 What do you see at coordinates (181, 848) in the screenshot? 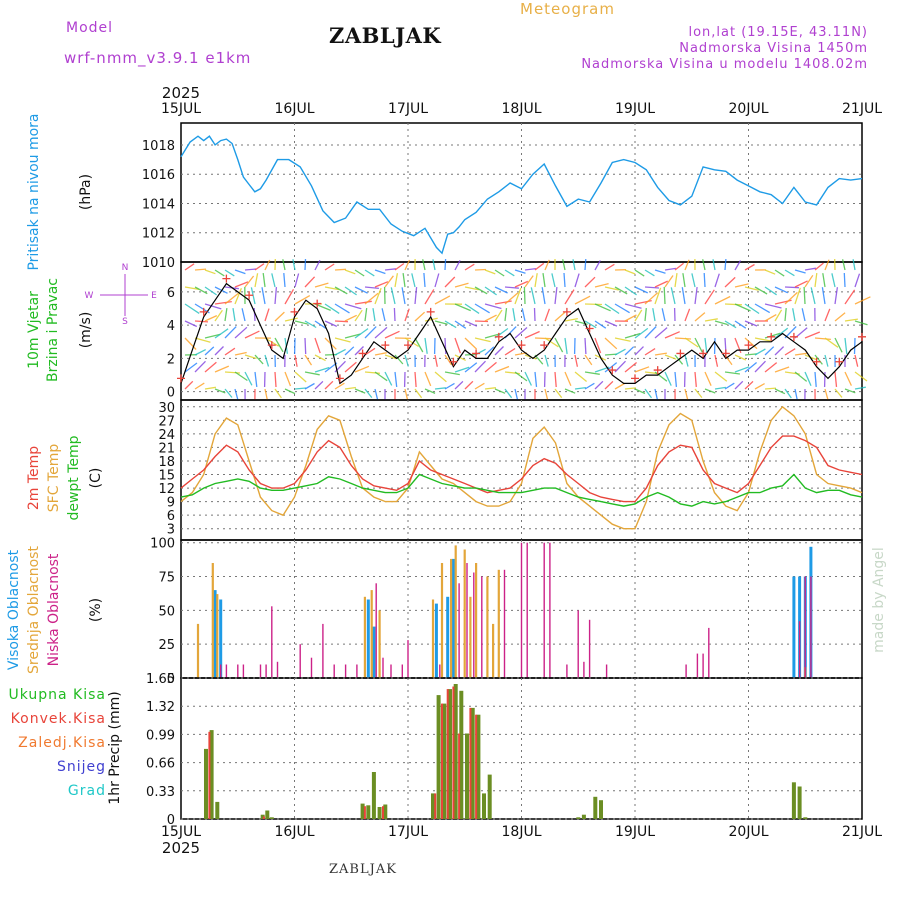
I see `year-label-bottom: 2025` at bounding box center [181, 848].